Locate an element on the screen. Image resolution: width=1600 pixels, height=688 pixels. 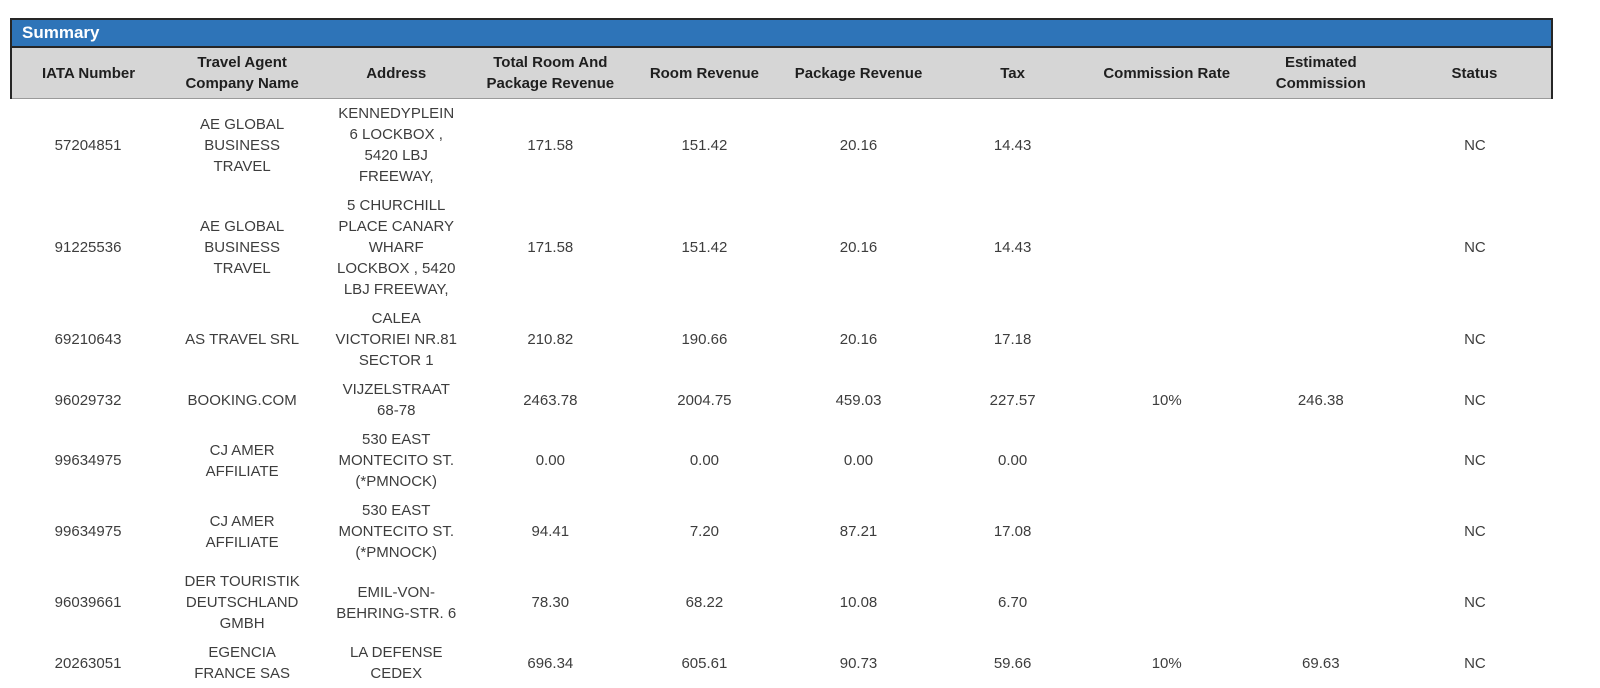
cell-package: 87.21 is located at coordinates (858, 531).